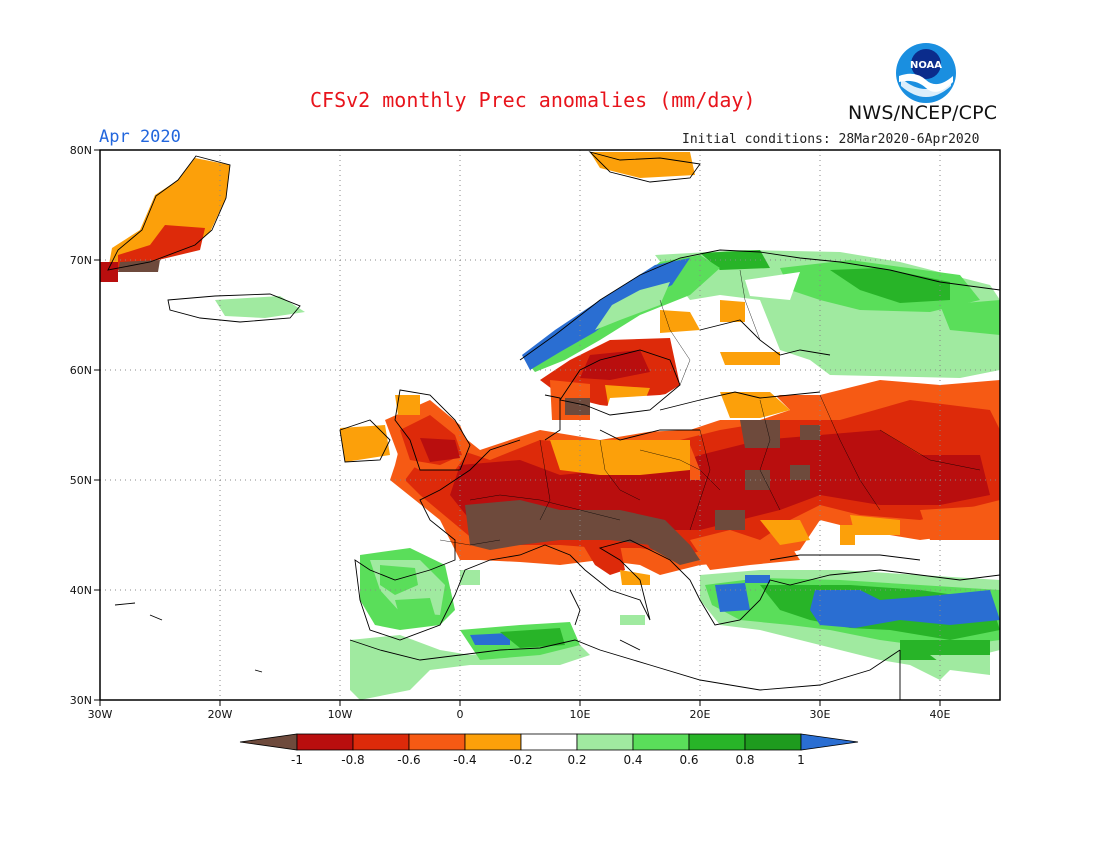  Describe the element at coordinates (580, 714) in the screenshot. I see `lon-label-10e: 10E` at that location.